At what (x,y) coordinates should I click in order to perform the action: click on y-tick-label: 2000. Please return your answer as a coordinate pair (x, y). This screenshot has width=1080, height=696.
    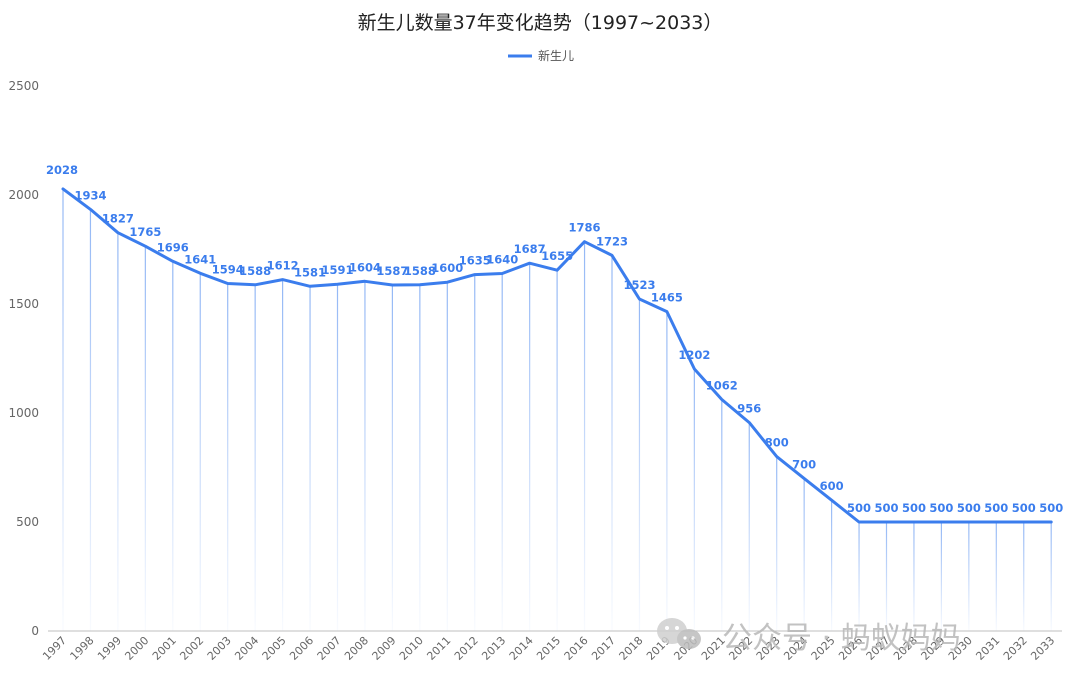
    Looking at the image, I should click on (23, 195).